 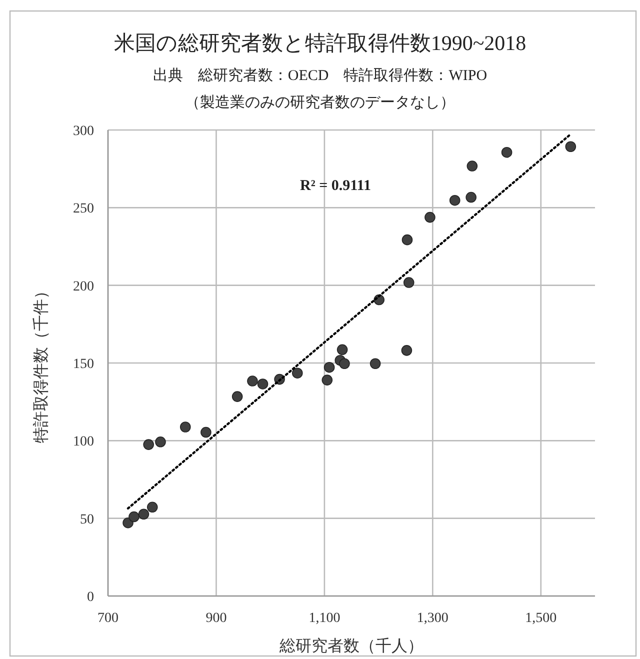 I want to click on y-tick-label: 200, so click(x=83, y=286).